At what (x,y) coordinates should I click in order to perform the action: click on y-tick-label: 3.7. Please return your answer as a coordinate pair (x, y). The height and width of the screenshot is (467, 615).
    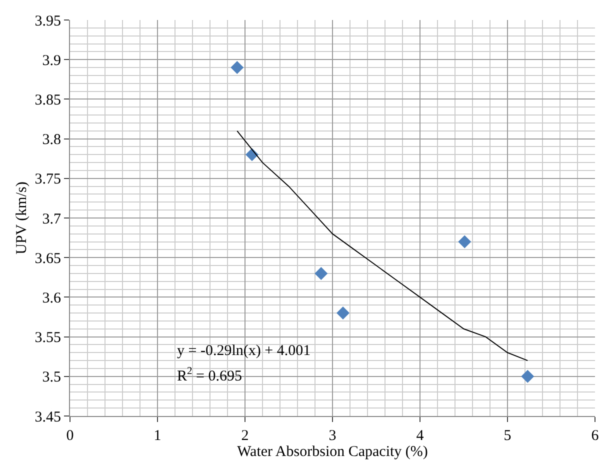
    Looking at the image, I should click on (52, 219).